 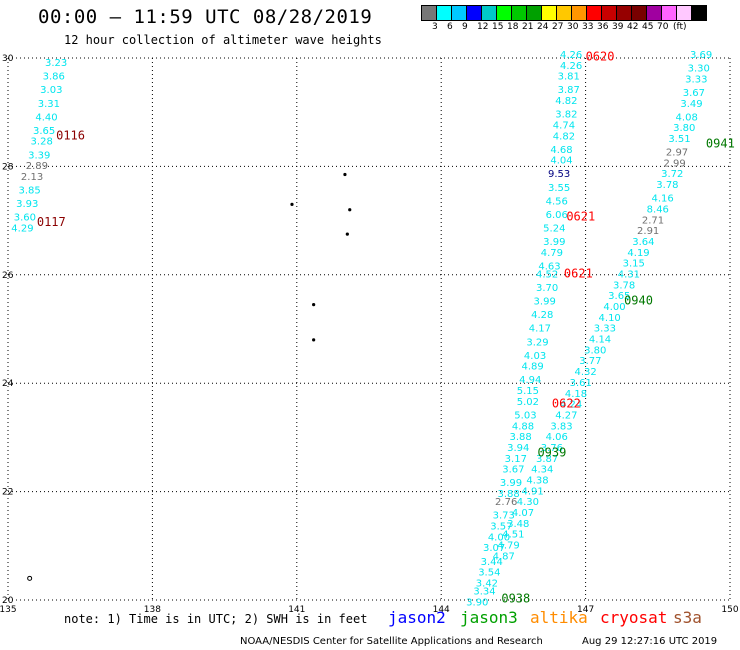 I want to click on wave-height-value: 3.03, so click(x=51, y=90).